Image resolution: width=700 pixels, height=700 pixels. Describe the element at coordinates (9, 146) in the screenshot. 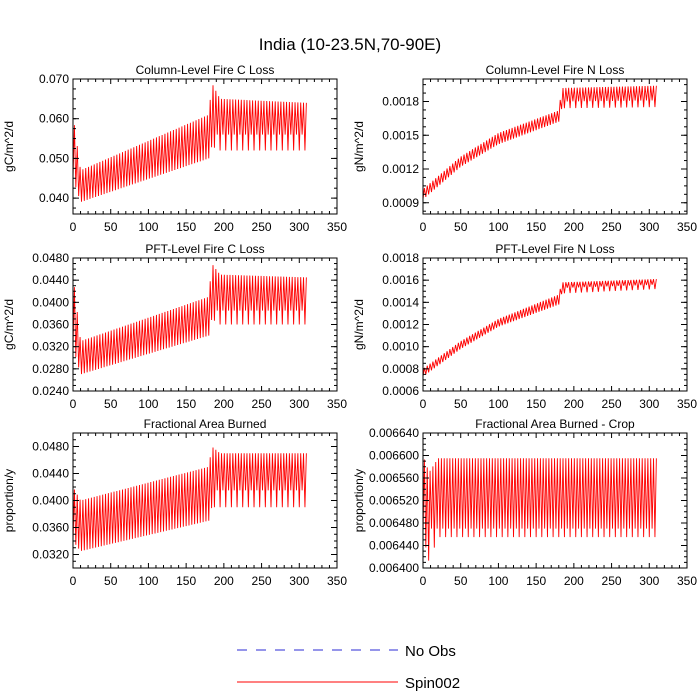

I see `y-axis-label: gC/m^2/d` at that location.